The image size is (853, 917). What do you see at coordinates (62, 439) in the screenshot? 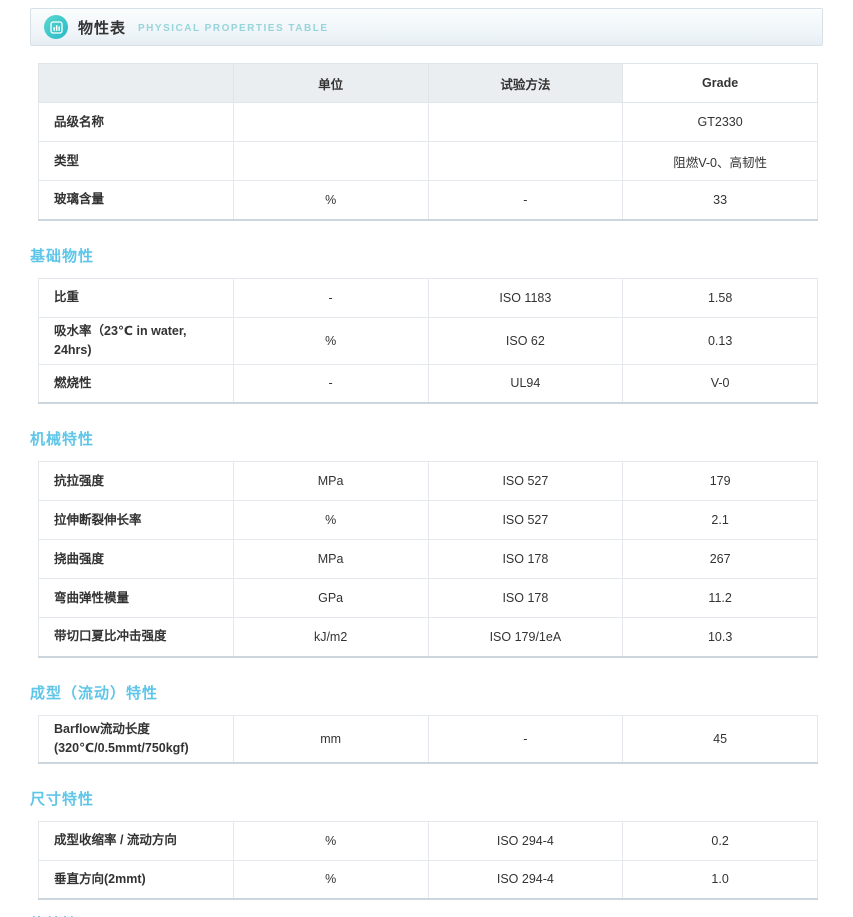
I see `section-title: 机械特性` at bounding box center [62, 439].